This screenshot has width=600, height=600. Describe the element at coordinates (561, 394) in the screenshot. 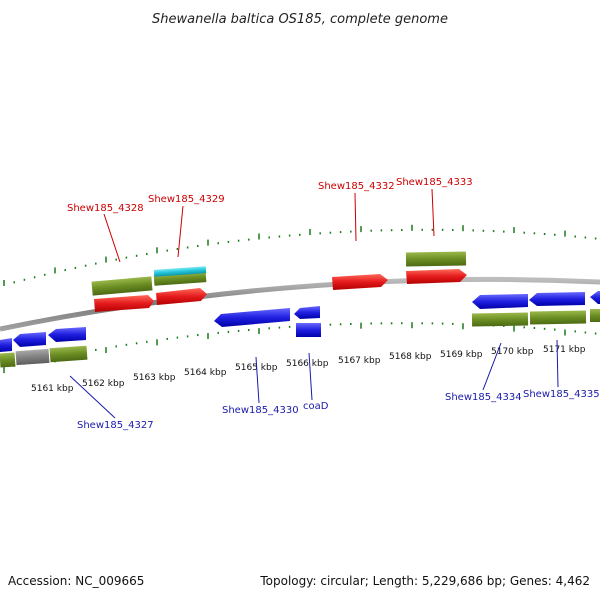

I see `gene-label-shew185-4335: Shew185_4335` at that location.